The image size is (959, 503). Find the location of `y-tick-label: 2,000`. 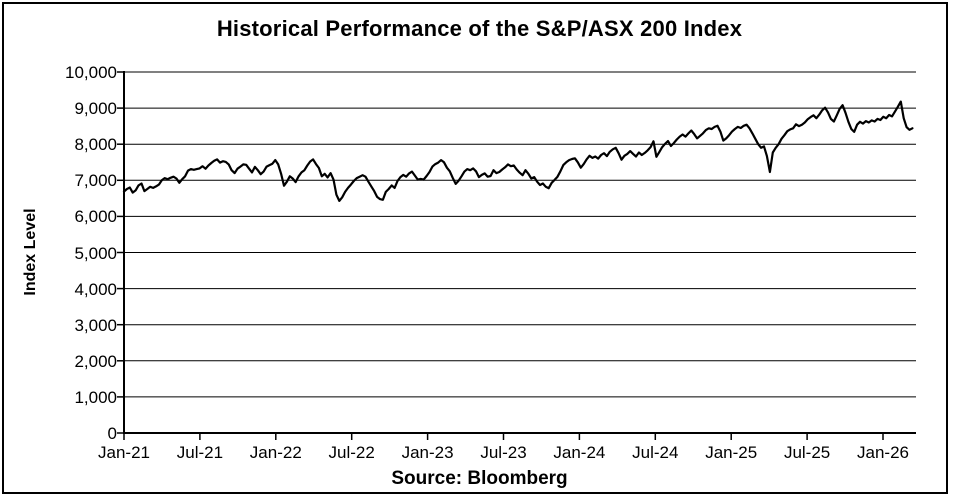

y-tick-label: 2,000 is located at coordinates (95, 361).